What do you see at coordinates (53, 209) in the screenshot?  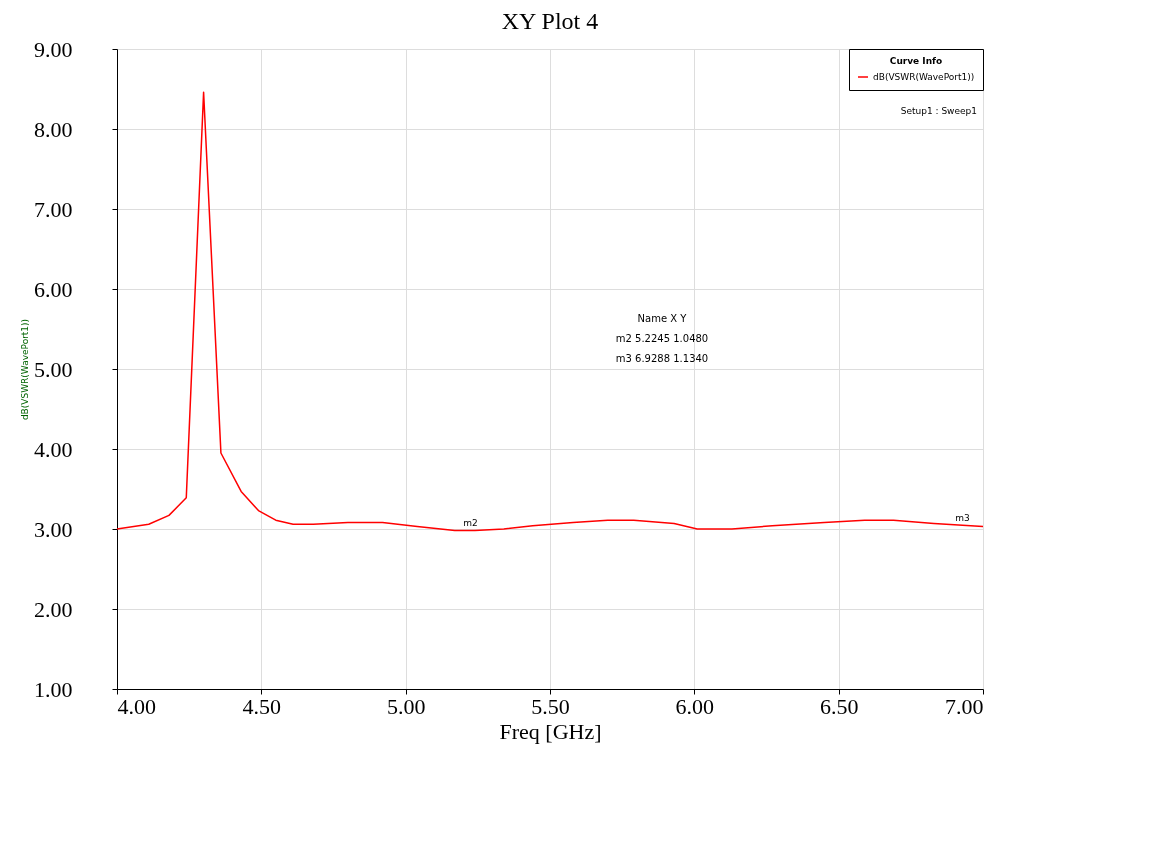 I see `y-tick-label: 7.00` at bounding box center [53, 209].